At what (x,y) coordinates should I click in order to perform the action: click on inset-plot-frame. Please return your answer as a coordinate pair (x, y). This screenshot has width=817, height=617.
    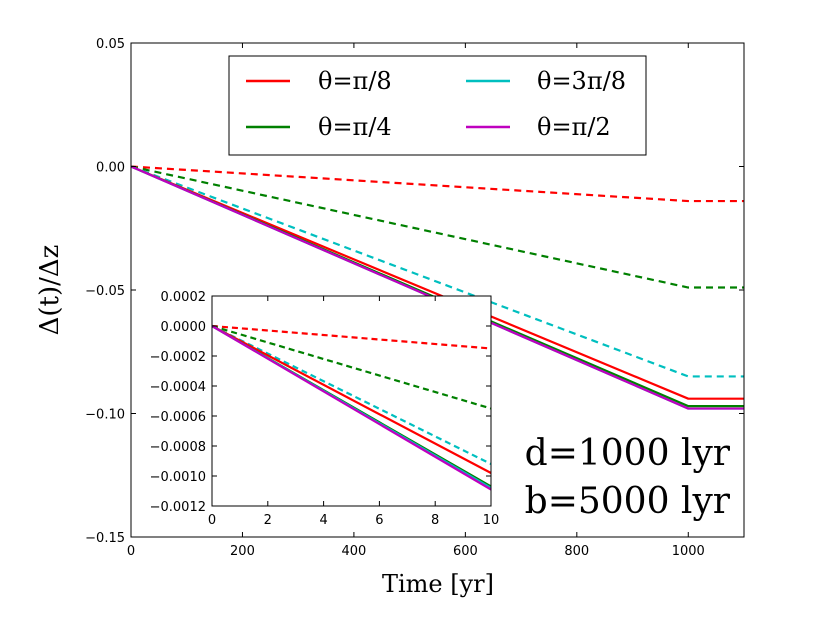
    Looking at the image, I should click on (351, 401).